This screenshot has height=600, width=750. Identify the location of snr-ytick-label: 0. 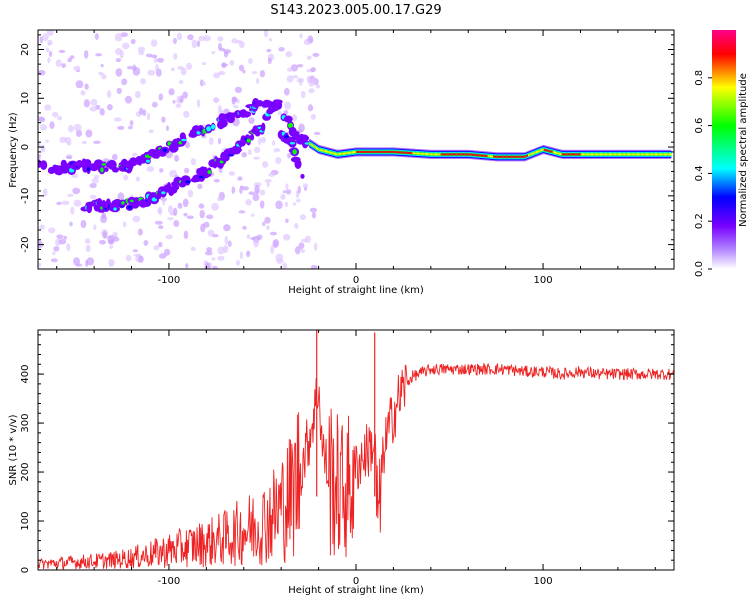
(25, 570).